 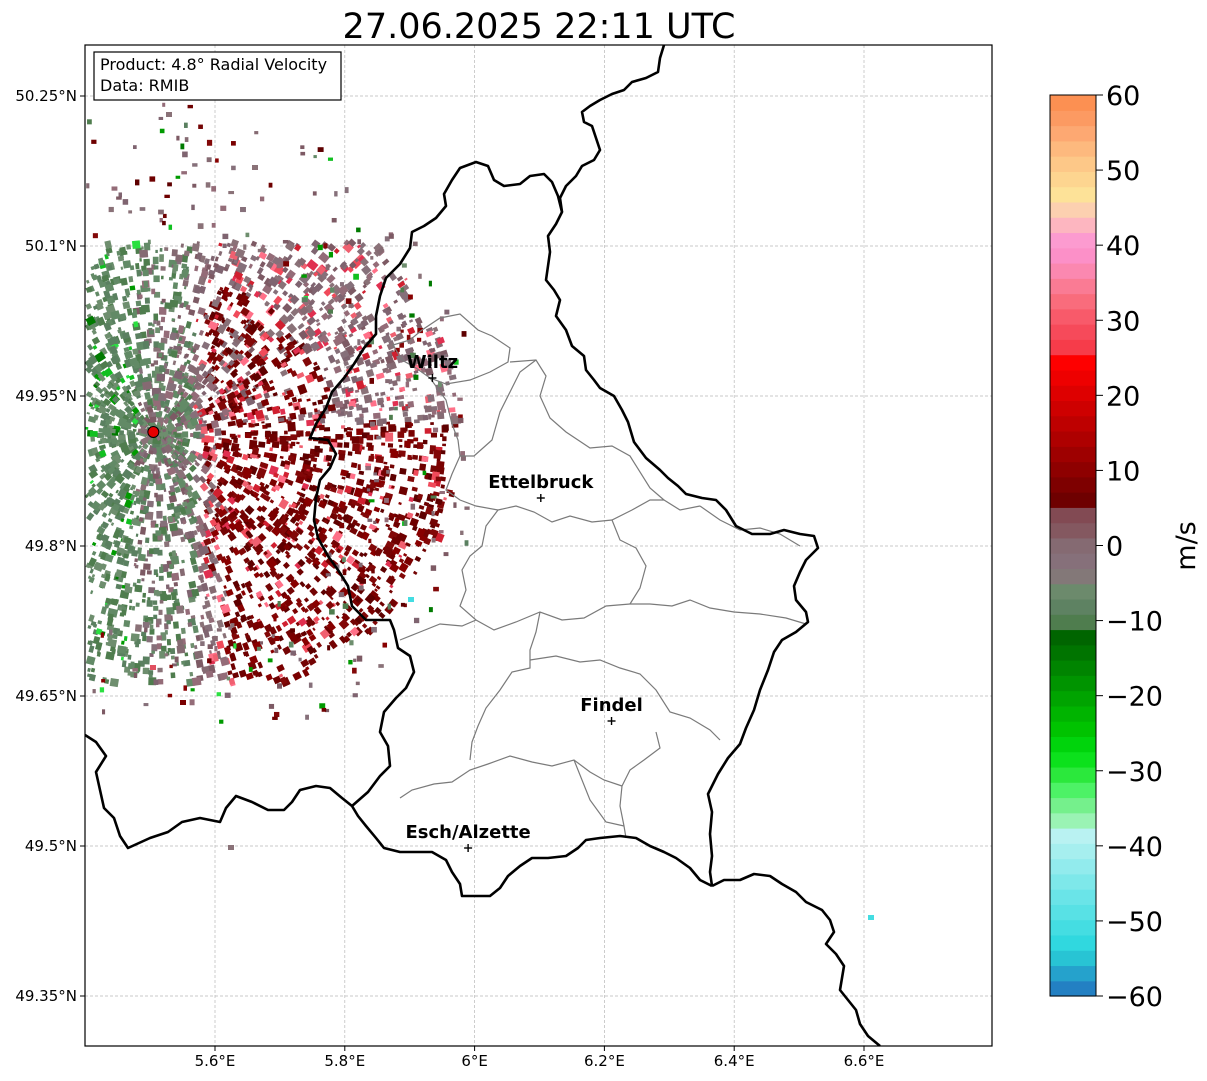 What do you see at coordinates (153, 432) in the screenshot?
I see `radar-site-marker` at bounding box center [153, 432].